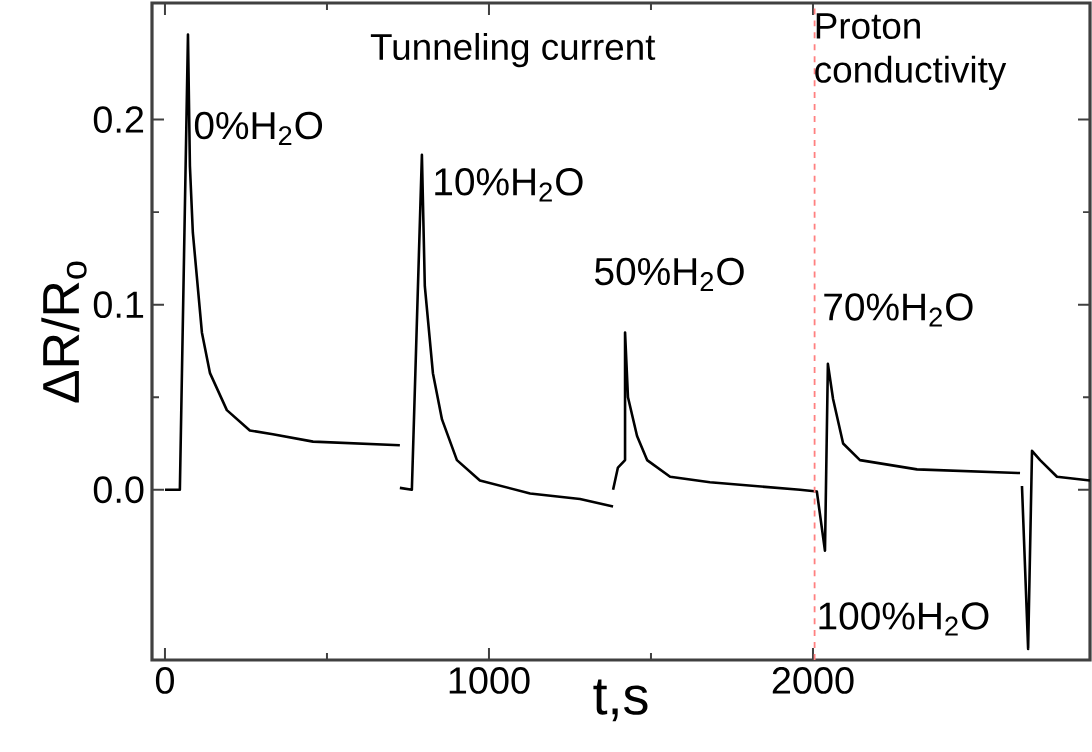 The image size is (1092, 752). Describe the element at coordinates (118, 305) in the screenshot. I see `y-tick-label: 0.1` at that location.